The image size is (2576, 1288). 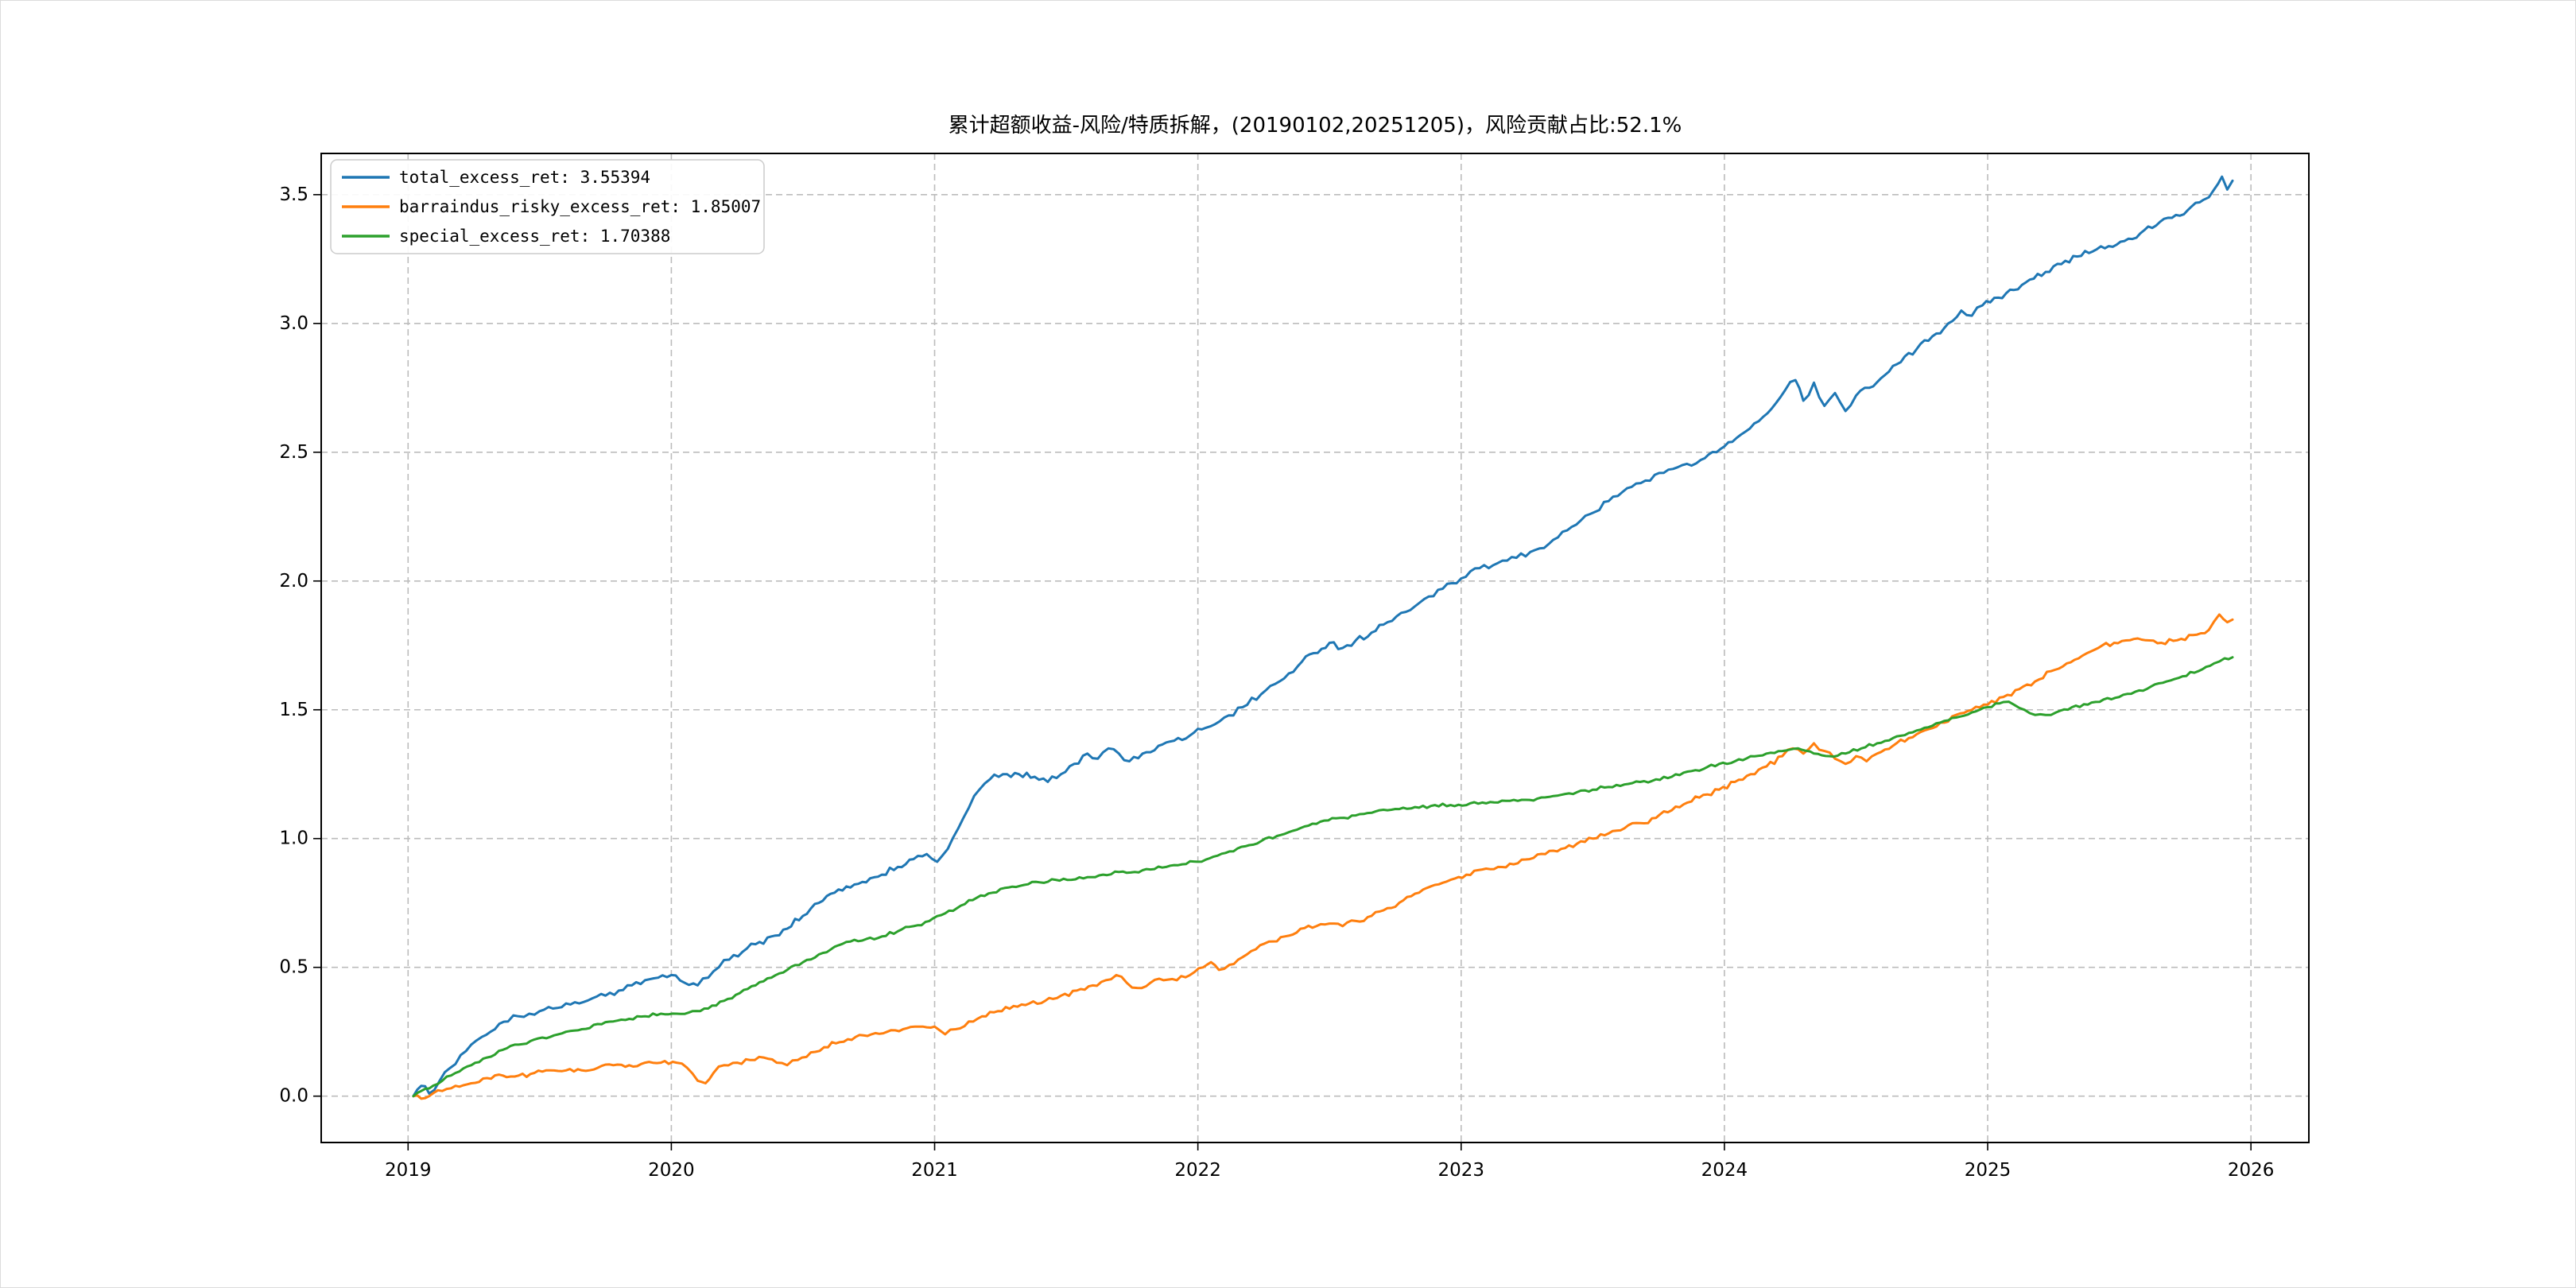 What do you see at coordinates (1461, 1170) in the screenshot?
I see `x-tick-label: 2023` at bounding box center [1461, 1170].